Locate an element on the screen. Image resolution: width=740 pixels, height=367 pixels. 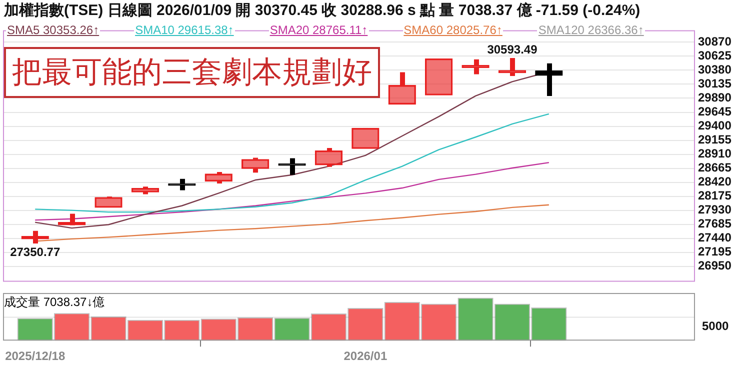
x-tick-label: 2025/12/18 is located at coordinates (35, 356).